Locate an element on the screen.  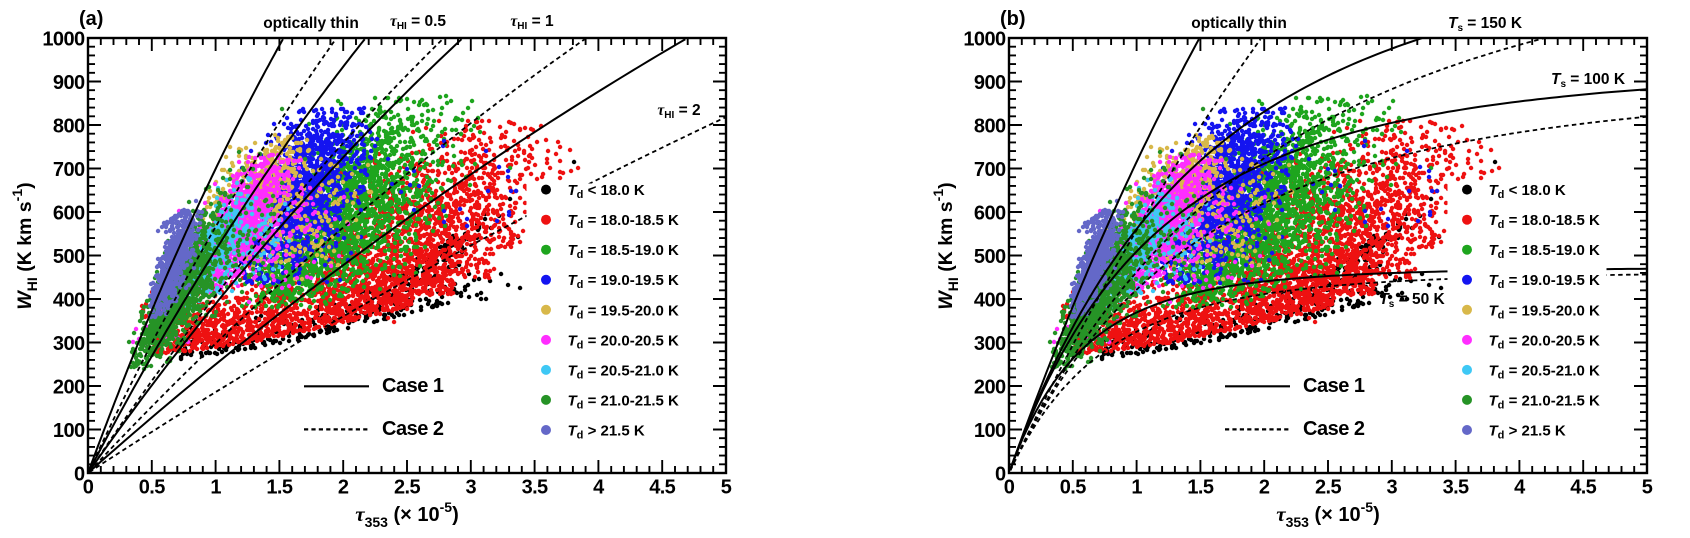
svg-text: τHI = 1 is located at coordinates (532, 22).